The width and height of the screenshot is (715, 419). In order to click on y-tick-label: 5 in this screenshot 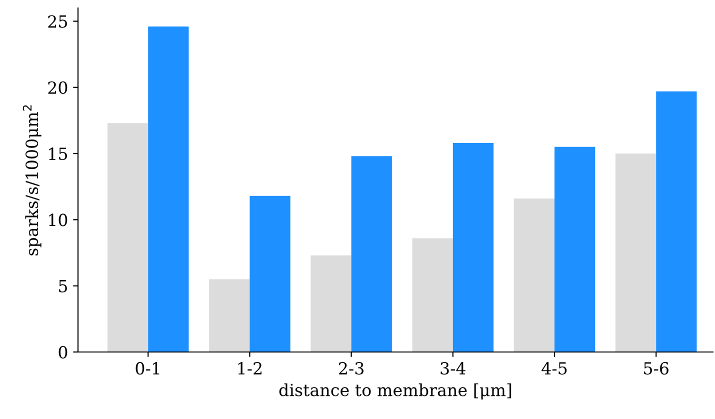, I will do `click(63, 286)`.